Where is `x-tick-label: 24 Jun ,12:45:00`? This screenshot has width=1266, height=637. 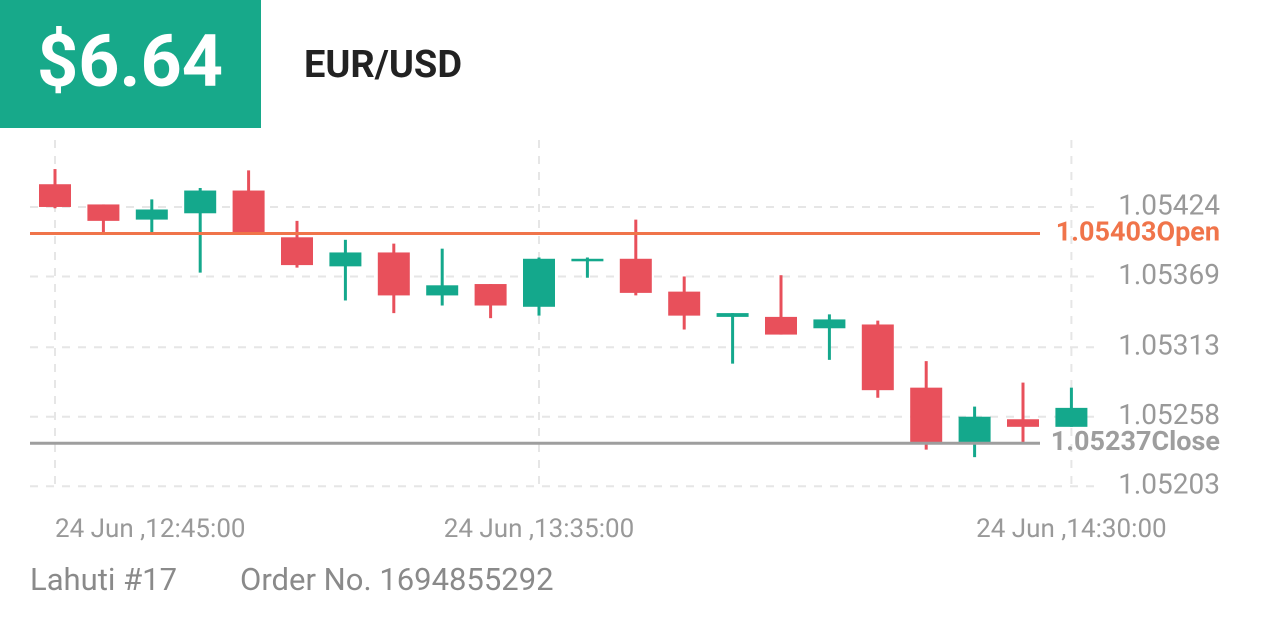 x-tick-label: 24 Jun ,12:45:00 is located at coordinates (150, 529).